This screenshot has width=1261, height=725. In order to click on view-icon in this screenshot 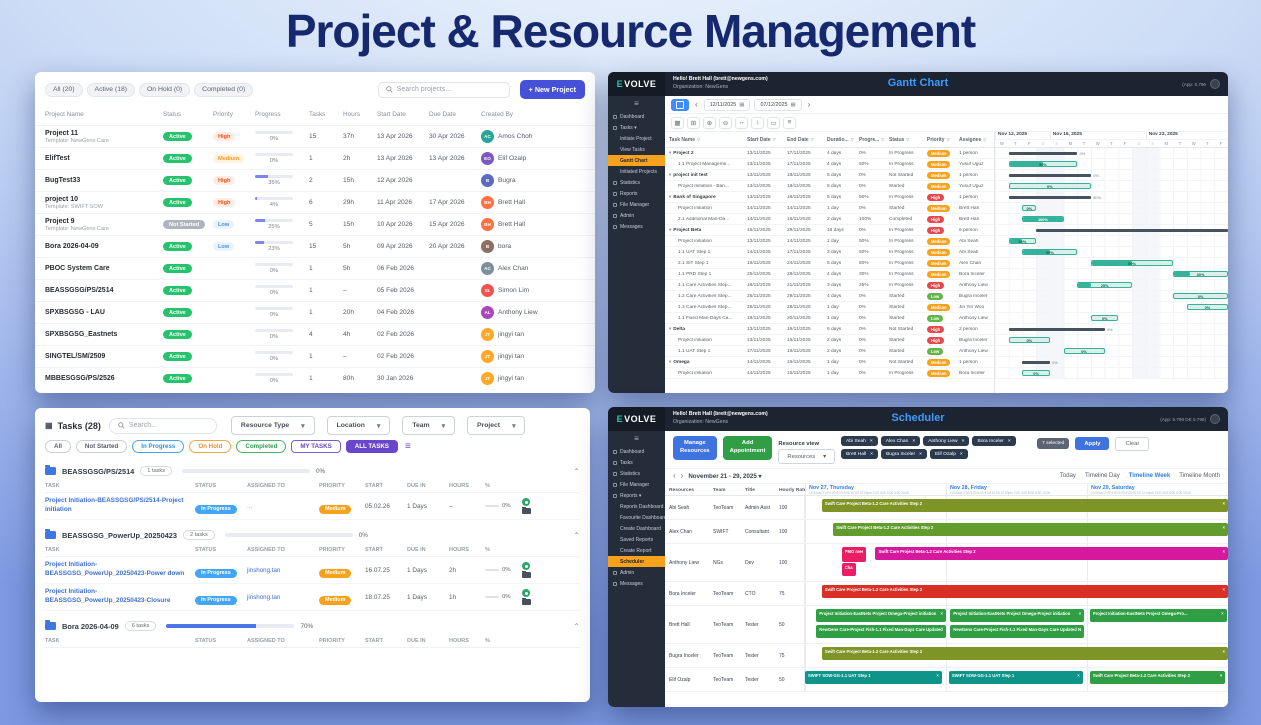, I will do `click(526, 566)`.